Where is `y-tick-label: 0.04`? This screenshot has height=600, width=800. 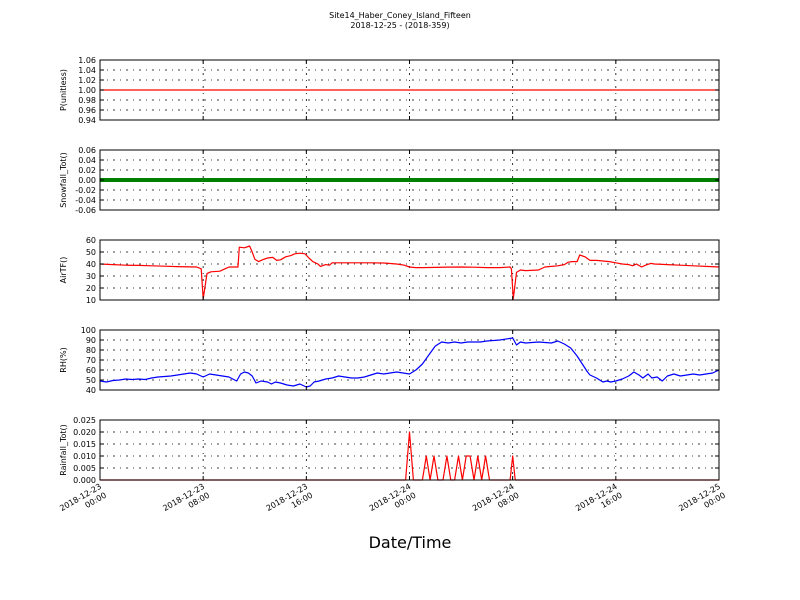
y-tick-label: 0.04 is located at coordinates (87, 160).